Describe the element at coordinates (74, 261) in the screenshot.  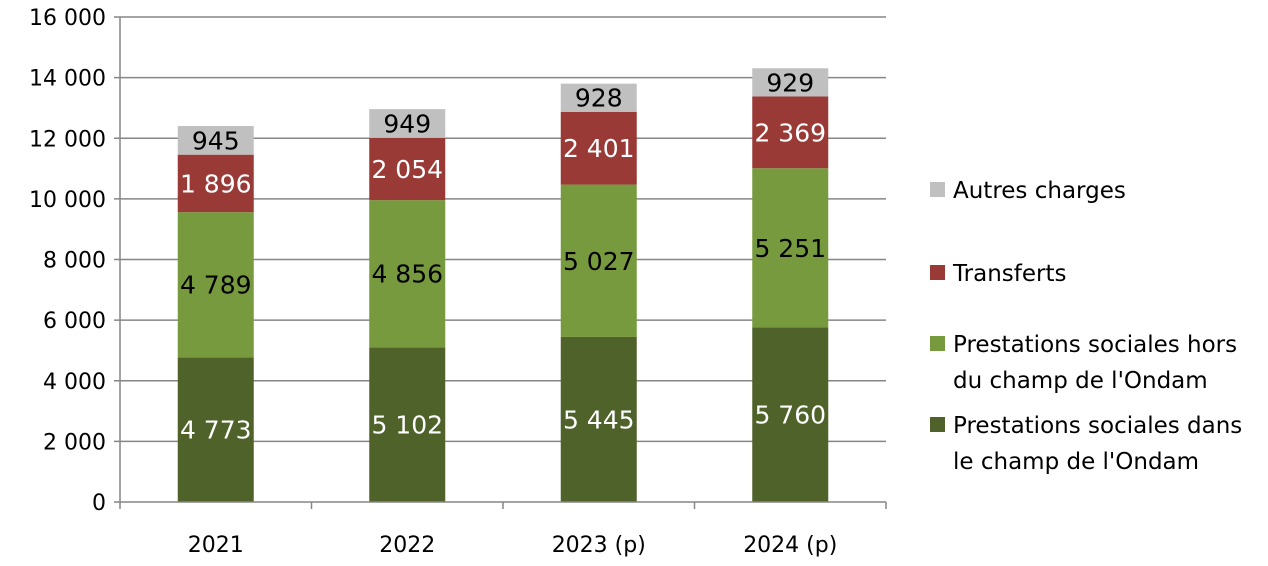
I see `y-tick-label: 8 000` at that location.